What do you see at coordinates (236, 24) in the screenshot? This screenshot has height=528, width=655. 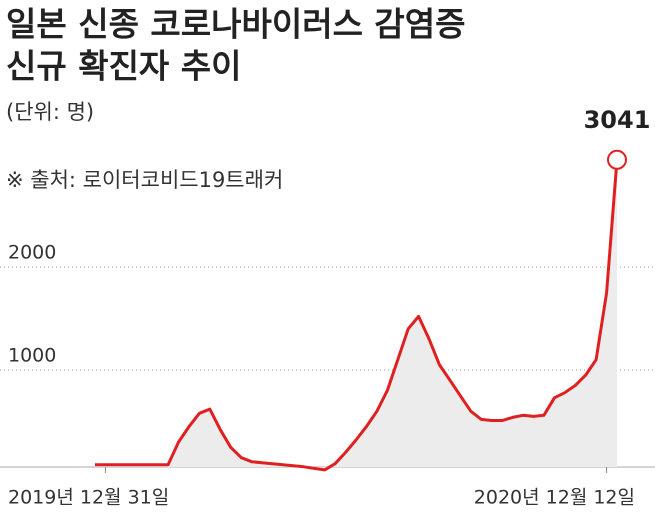 I see `chart-title: 일본 신종 코로나바이러스 감염증` at bounding box center [236, 24].